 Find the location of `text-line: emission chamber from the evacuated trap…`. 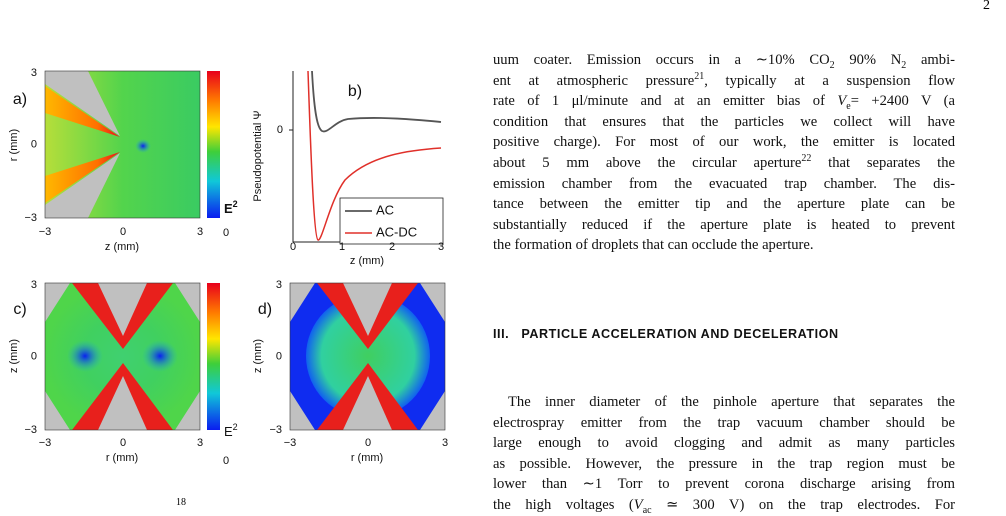

text-line: emission chamber from the evacuated trap… is located at coordinates (724, 184).